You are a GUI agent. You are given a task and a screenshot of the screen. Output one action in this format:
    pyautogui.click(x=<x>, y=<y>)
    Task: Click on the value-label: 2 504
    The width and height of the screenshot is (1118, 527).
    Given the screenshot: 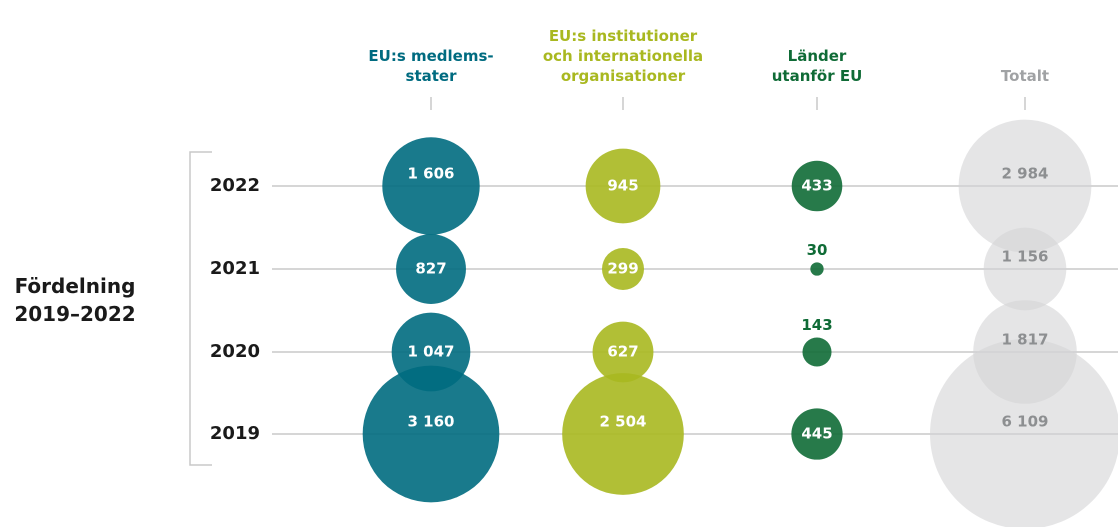 What is the action you would take?
    pyautogui.click(x=623, y=422)
    